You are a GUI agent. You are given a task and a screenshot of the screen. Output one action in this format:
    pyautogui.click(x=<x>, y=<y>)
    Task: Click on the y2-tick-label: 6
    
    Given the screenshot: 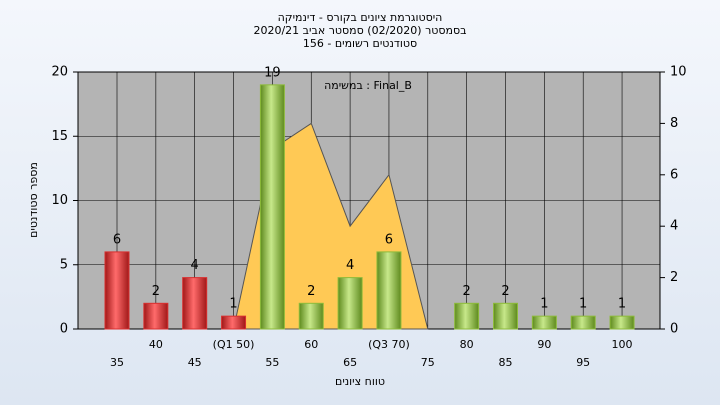 What is the action you would take?
    pyautogui.click(x=674, y=174)
    